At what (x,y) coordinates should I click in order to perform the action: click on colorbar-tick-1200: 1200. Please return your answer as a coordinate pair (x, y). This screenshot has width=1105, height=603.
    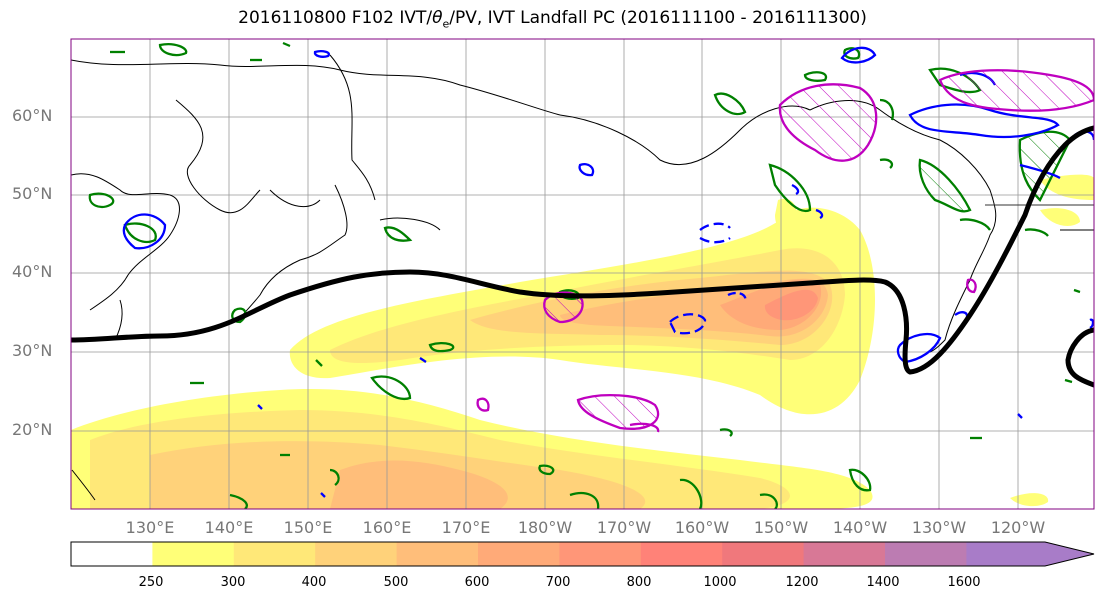
    Looking at the image, I should click on (802, 582).